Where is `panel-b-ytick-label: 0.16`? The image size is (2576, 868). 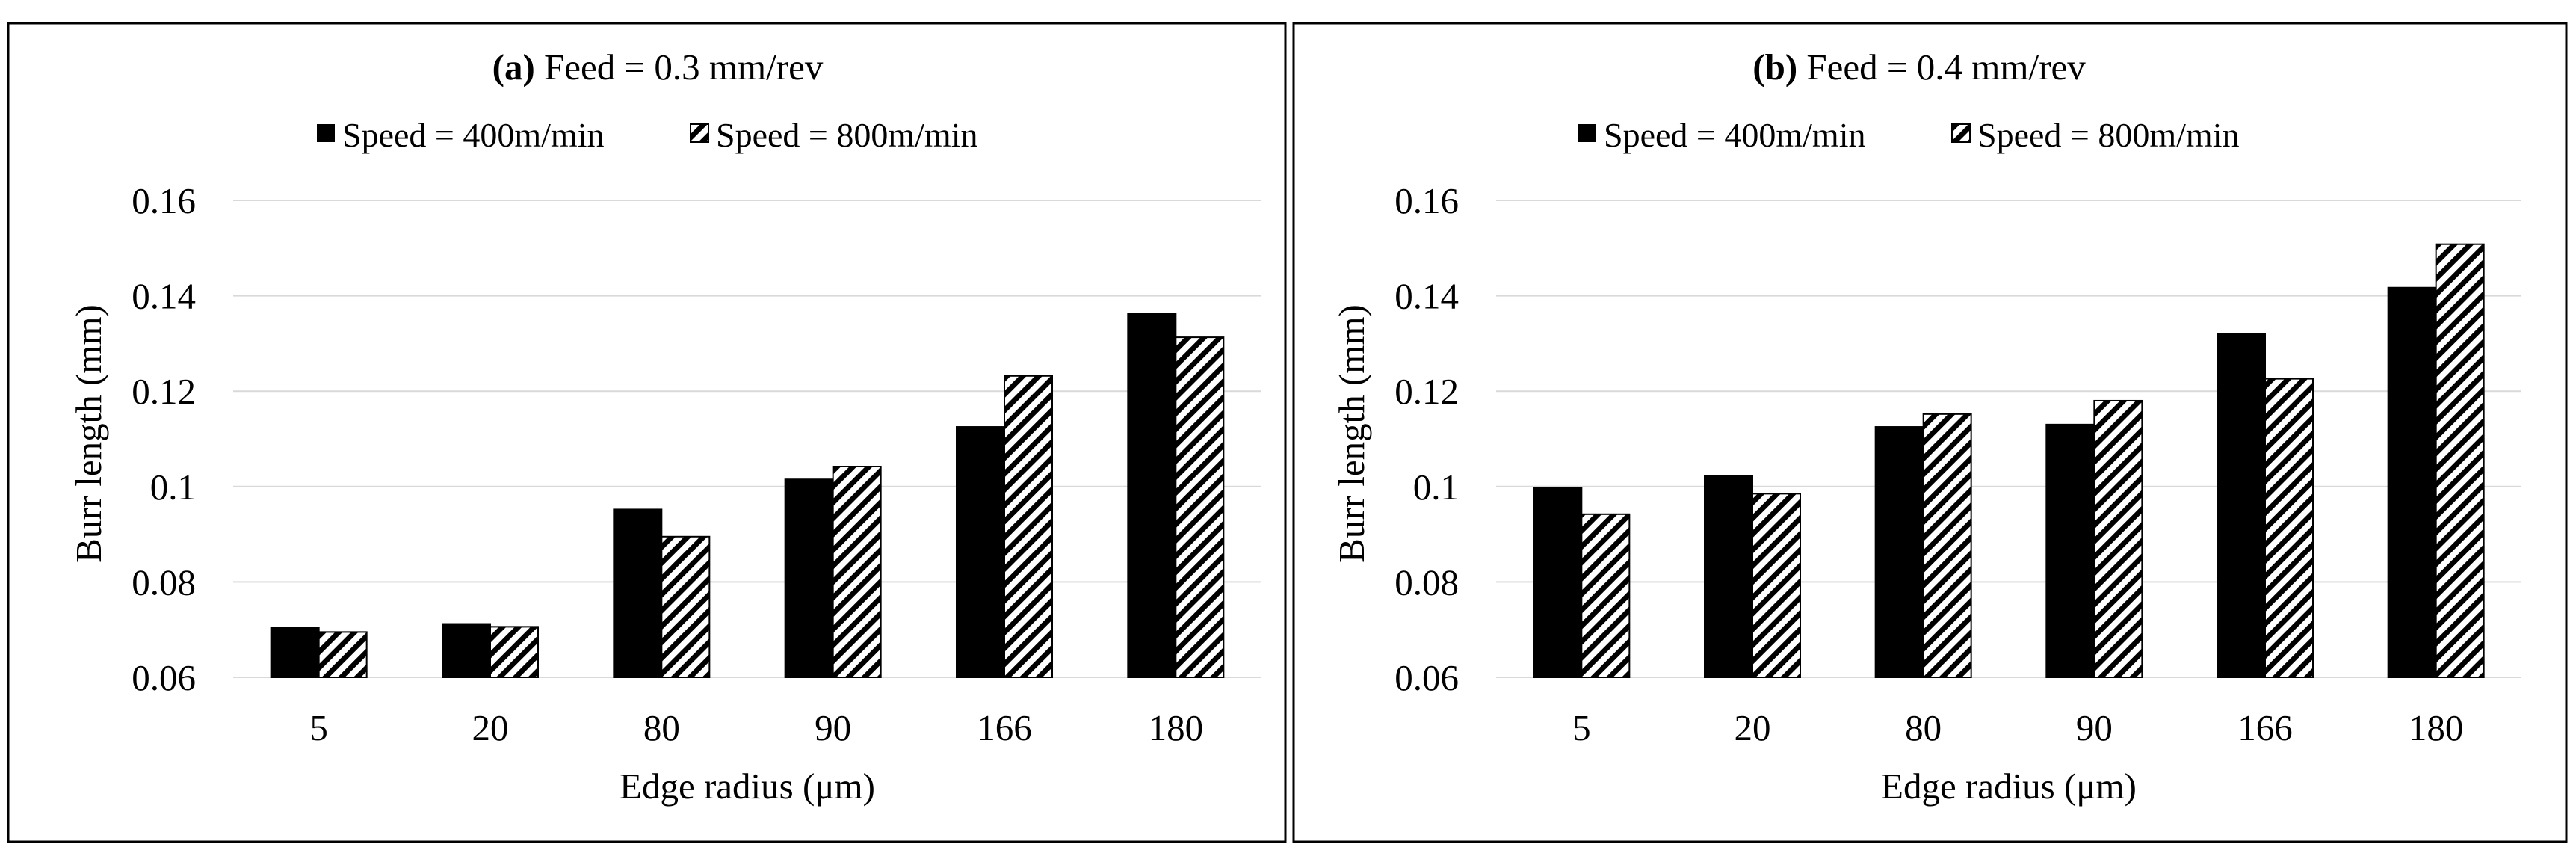
panel-b-ytick-label: 0.16 is located at coordinates (1426, 200).